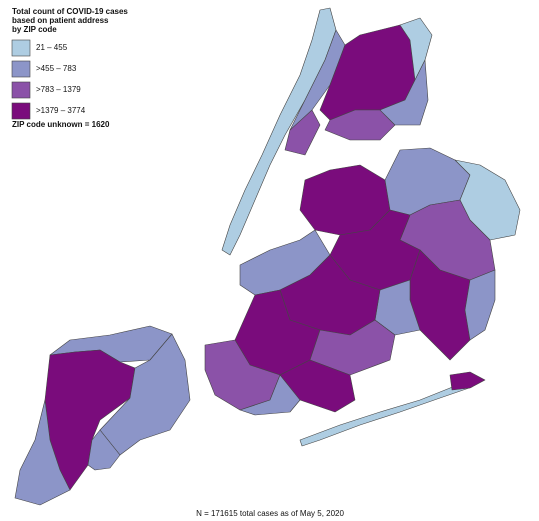  What do you see at coordinates (270, 513) in the screenshot?
I see `footnote: N = 171615 total cases as of May 5, 2020` at bounding box center [270, 513].